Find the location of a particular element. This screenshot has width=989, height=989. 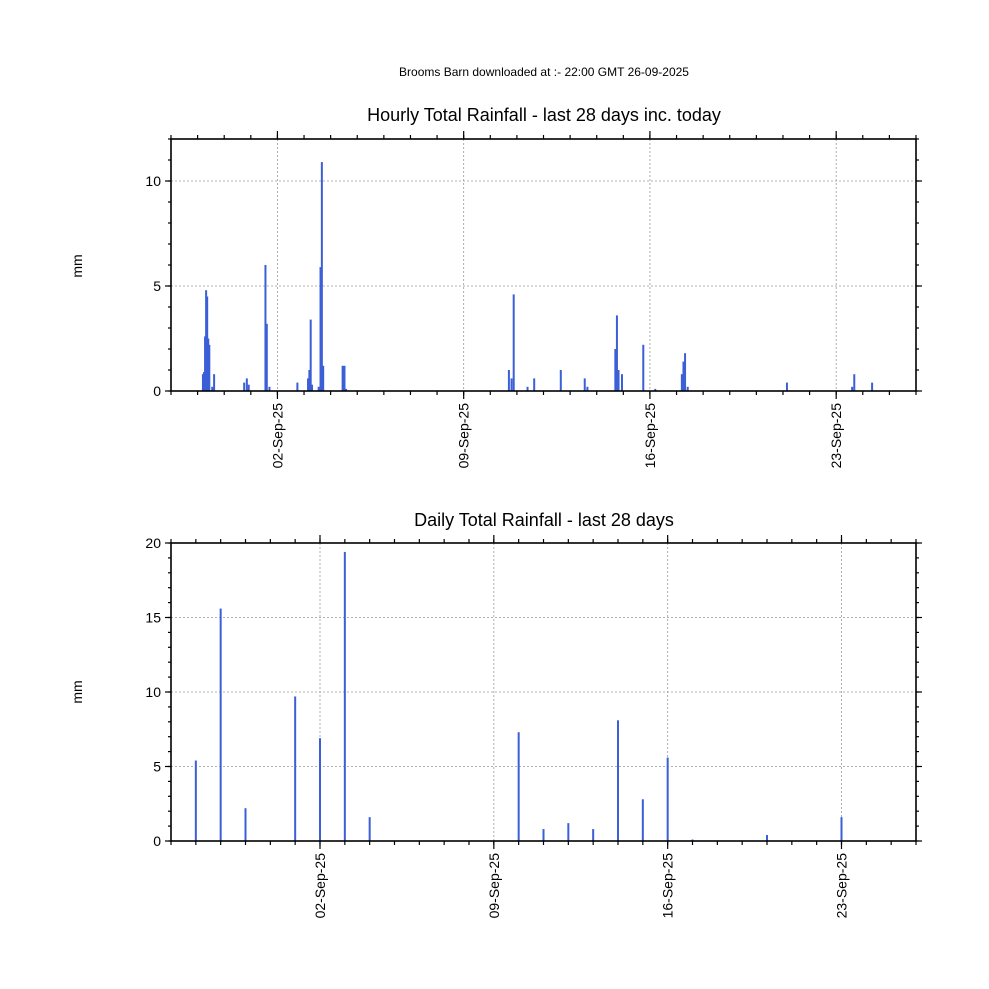

hourly-y-tick-label: 5 is located at coordinates (157, 286).